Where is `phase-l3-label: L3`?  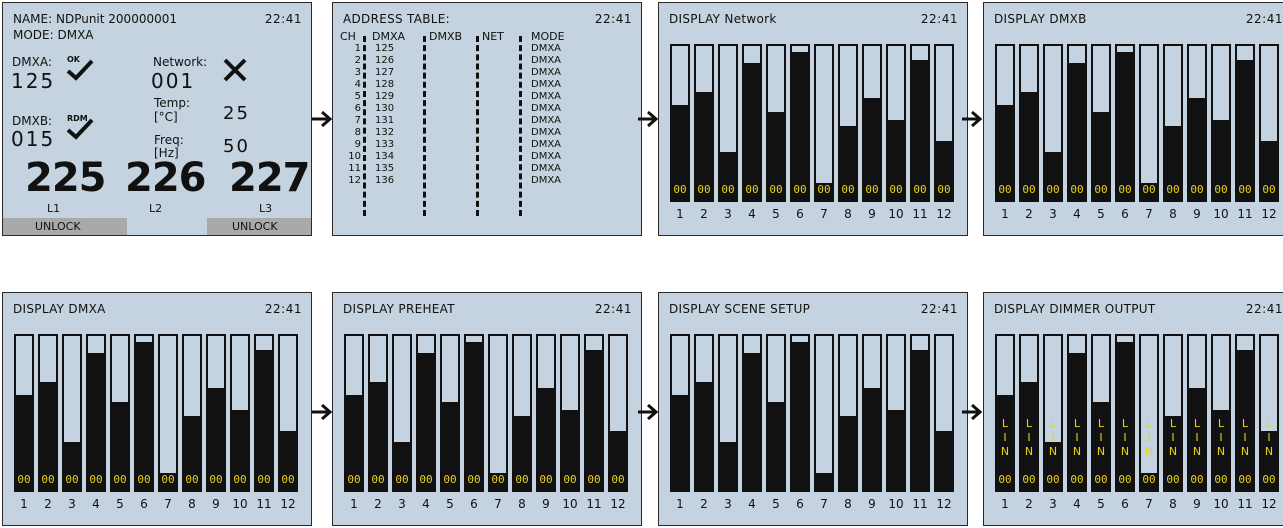 phase-l3-label: L3 is located at coordinates (266, 208).